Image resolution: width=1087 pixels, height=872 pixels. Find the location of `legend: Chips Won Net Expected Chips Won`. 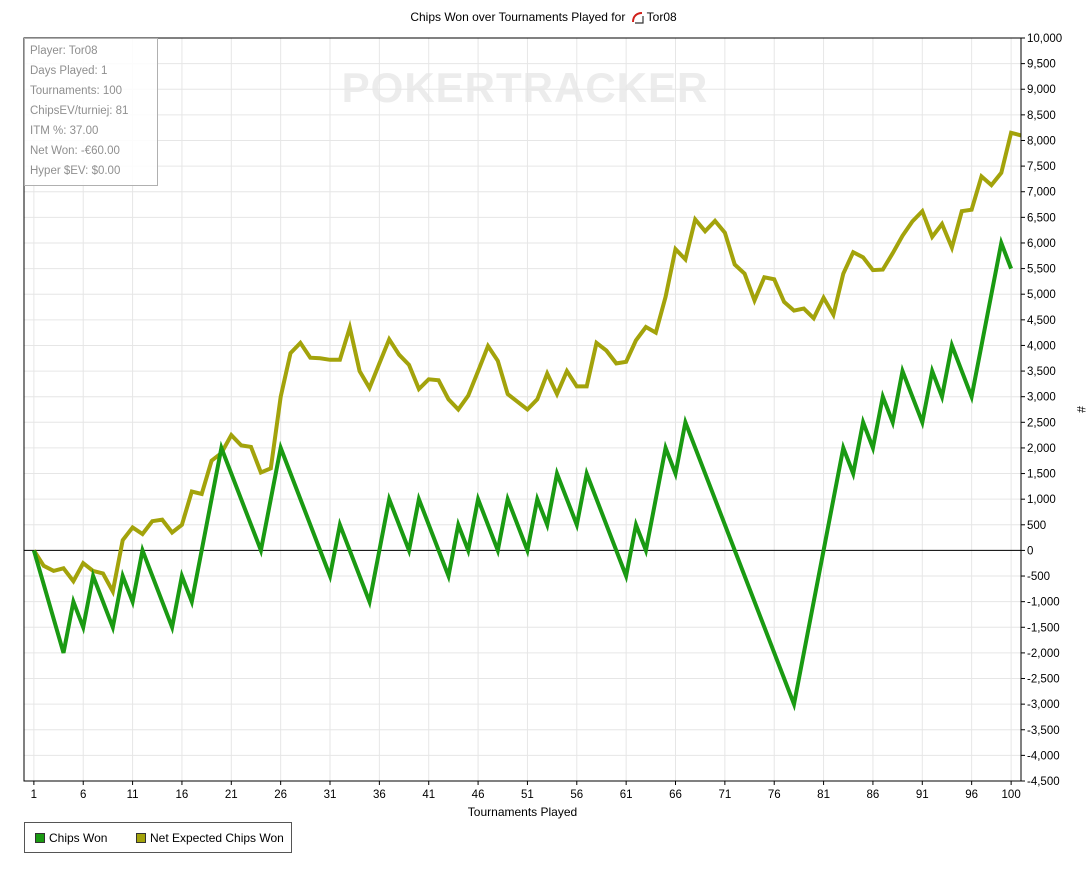

legend: Chips Won Net Expected Chips Won is located at coordinates (158, 837).